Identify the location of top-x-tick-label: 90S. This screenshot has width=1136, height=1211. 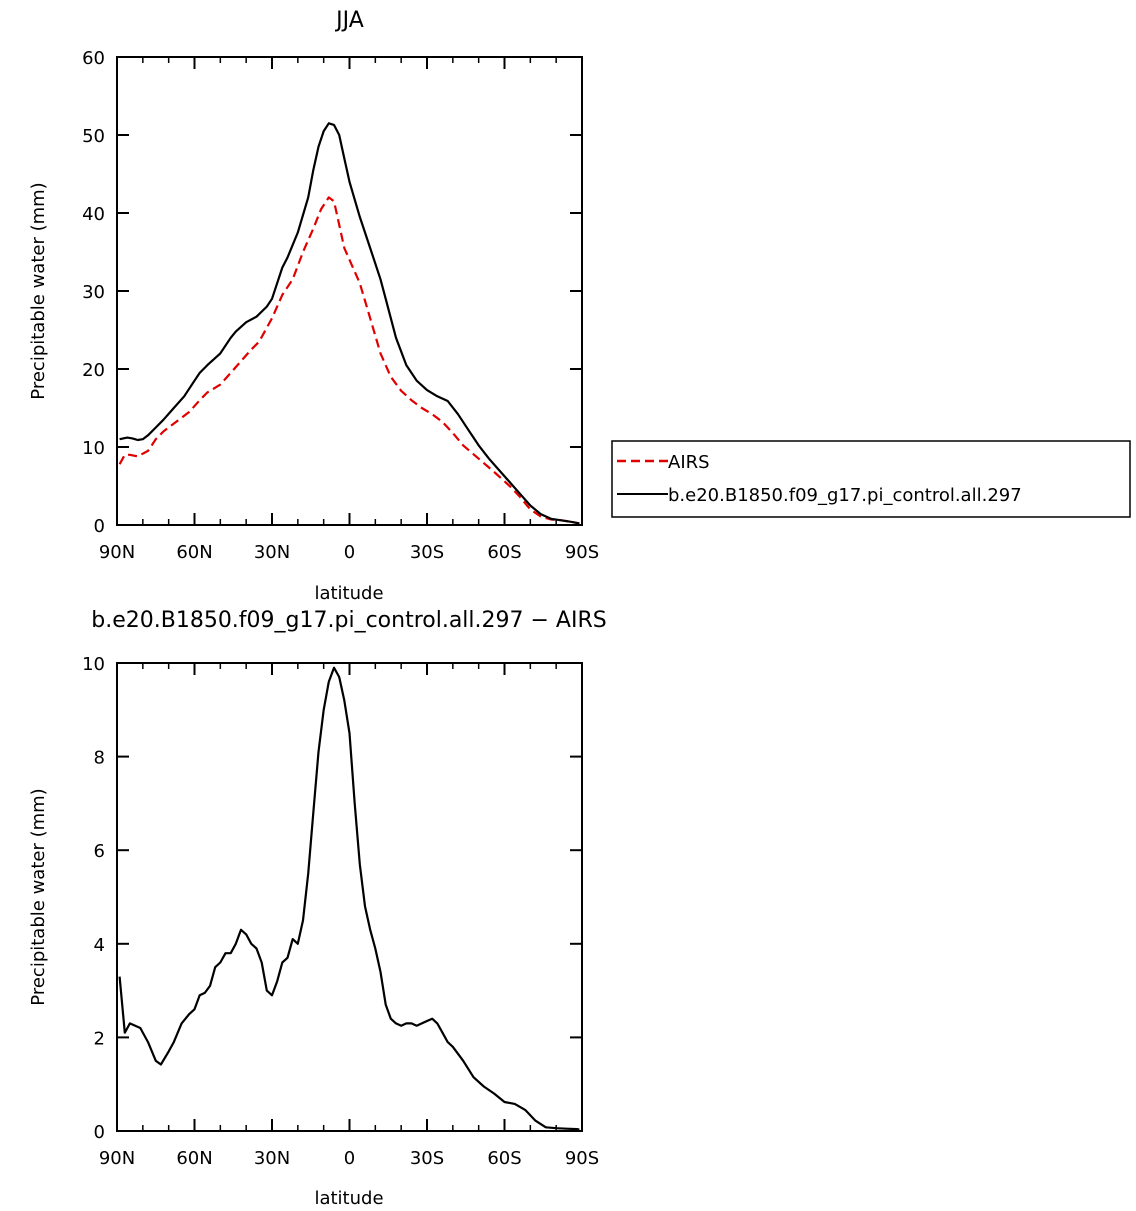
(582, 552).